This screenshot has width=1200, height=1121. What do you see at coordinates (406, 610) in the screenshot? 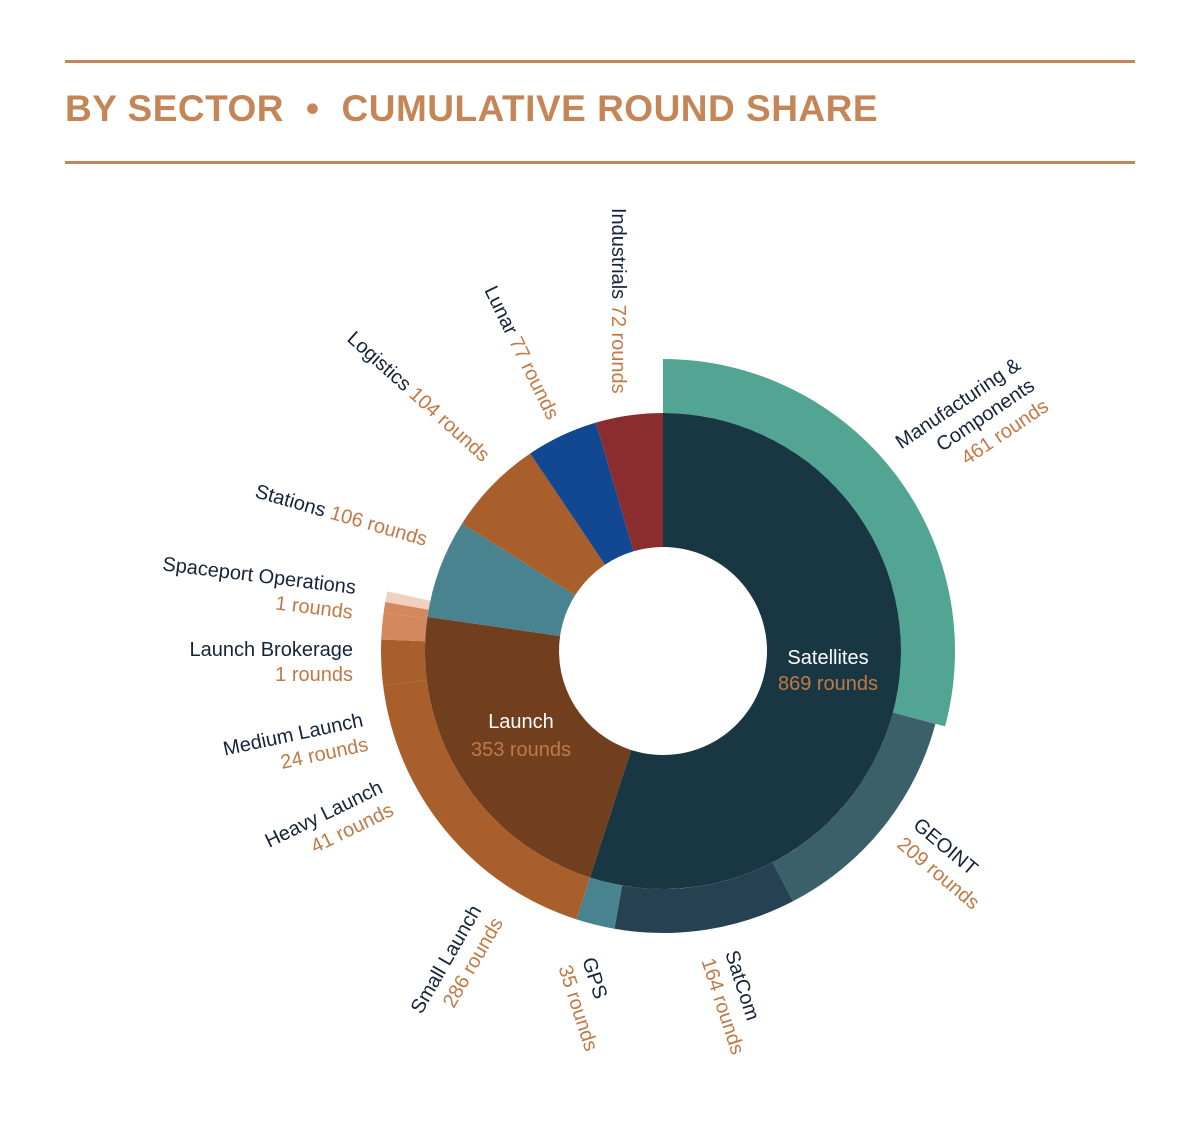
I see `outer-slice-launch-brokerage` at bounding box center [406, 610].